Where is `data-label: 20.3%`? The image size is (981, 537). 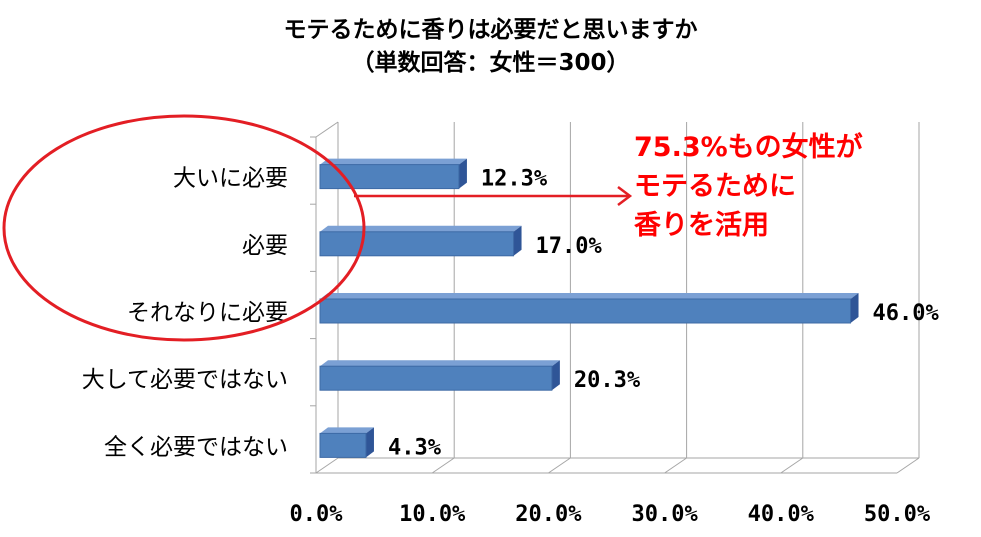
data-label: 20.3% is located at coordinates (607, 380).